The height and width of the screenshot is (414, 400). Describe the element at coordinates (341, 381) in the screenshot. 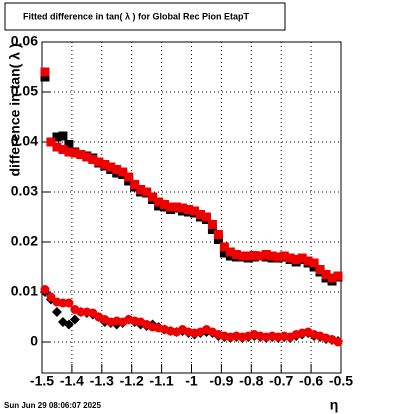

I see `x-tick-label: -0.5` at that location.